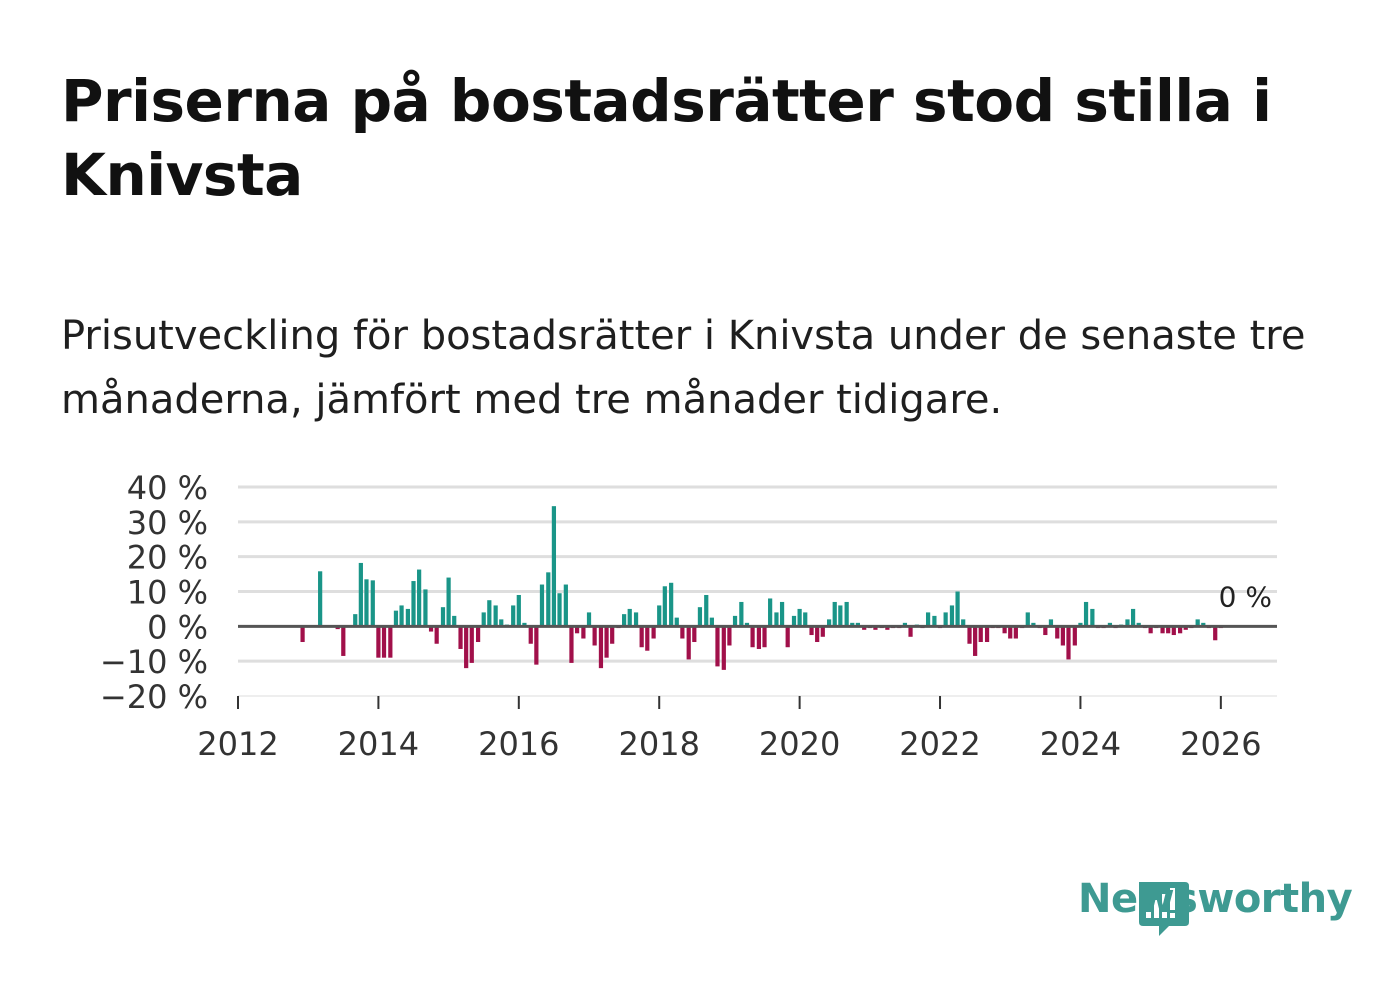 The image size is (1382, 999). Describe the element at coordinates (1164, 909) in the screenshot. I see `newsworthy-logo-icon` at that location.